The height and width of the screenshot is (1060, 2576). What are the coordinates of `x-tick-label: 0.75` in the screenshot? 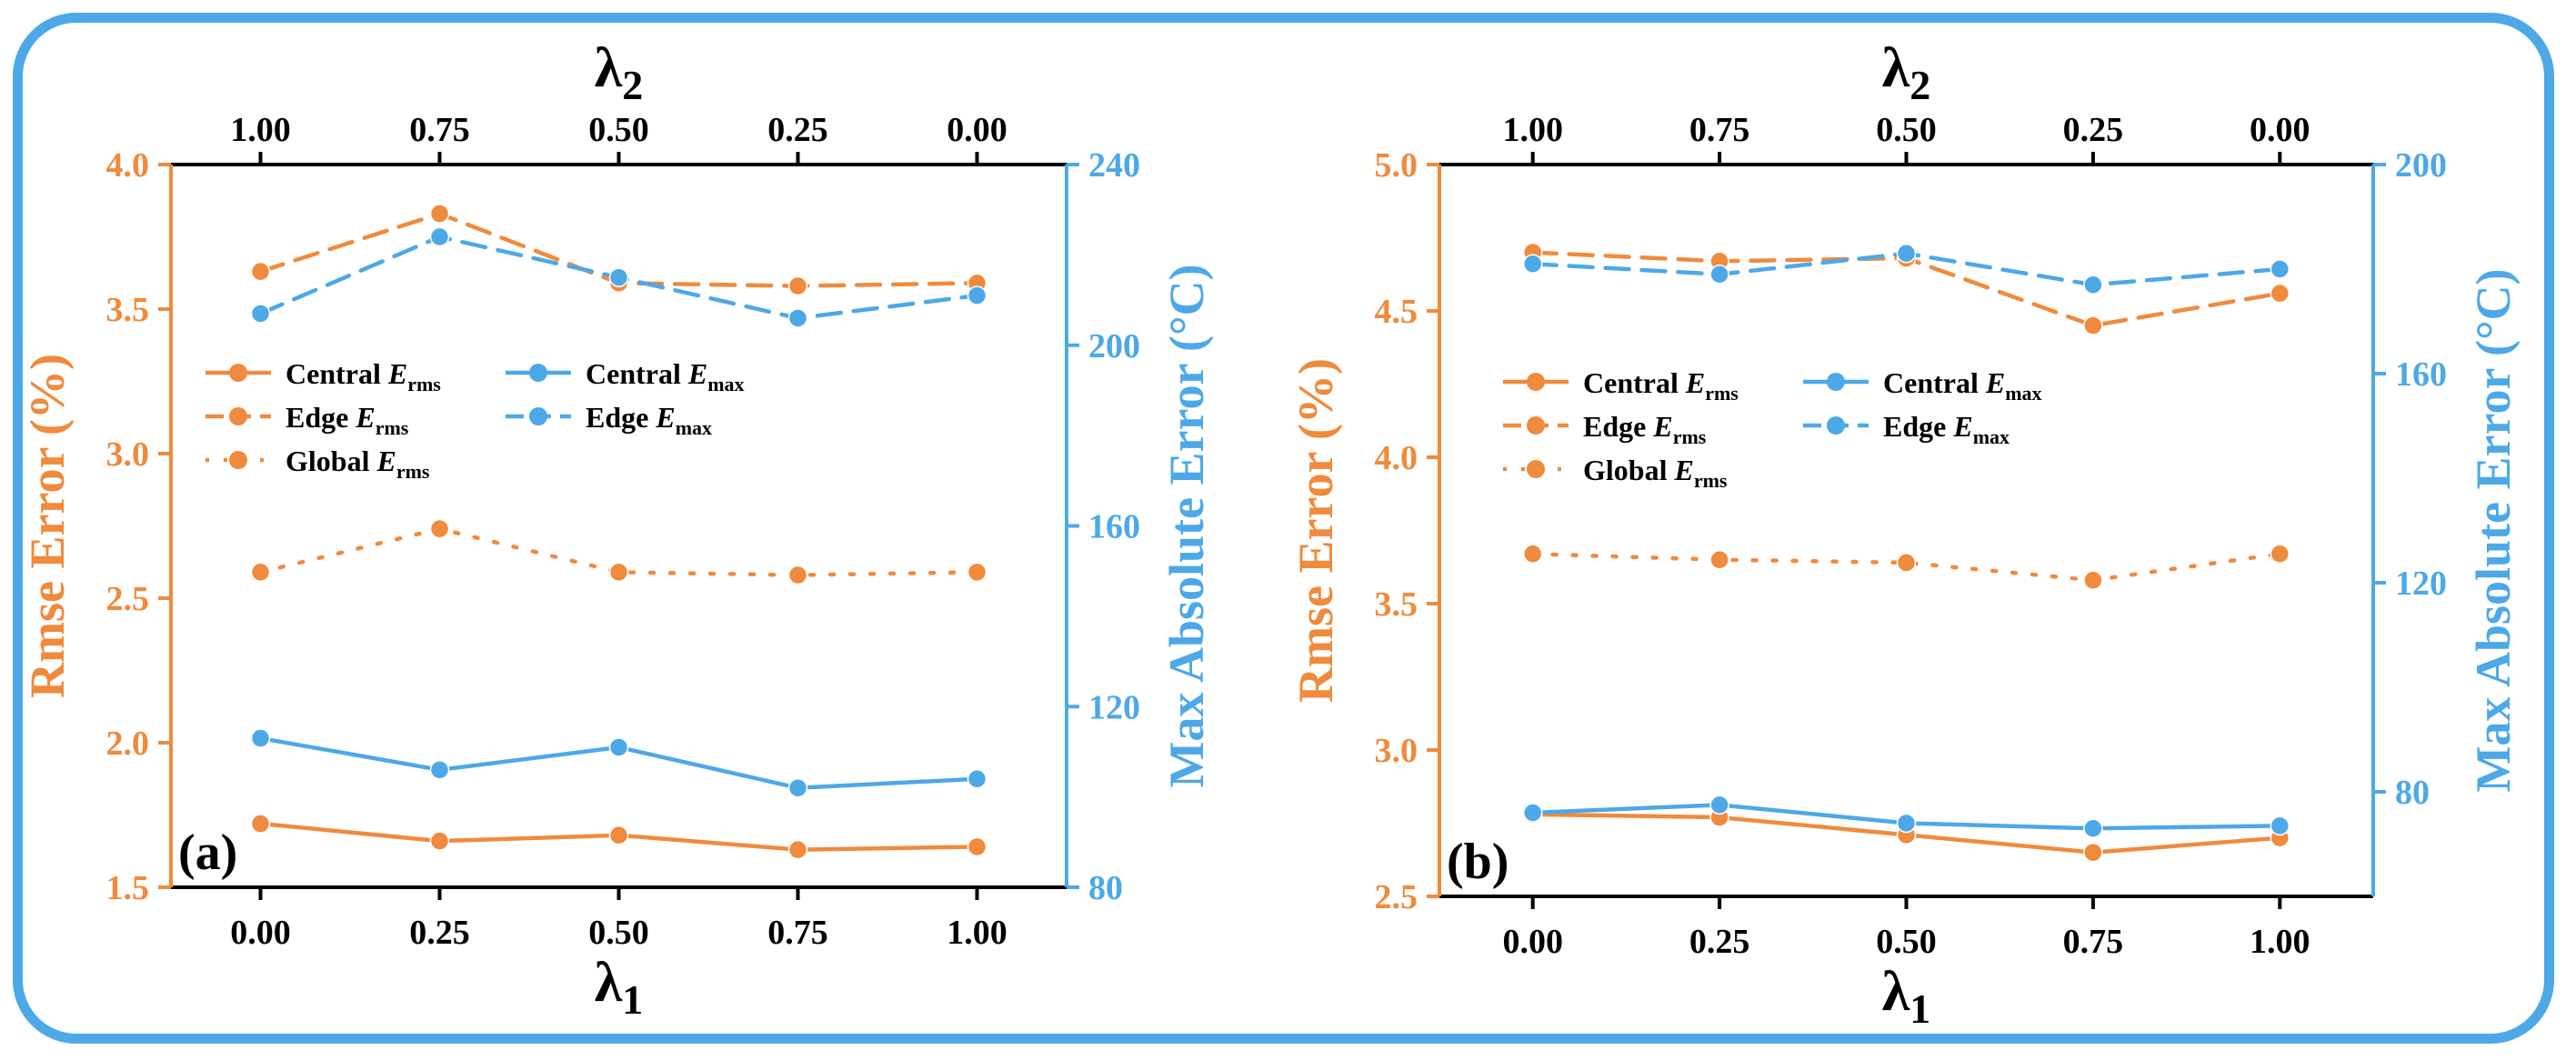 It's located at (2093, 942).